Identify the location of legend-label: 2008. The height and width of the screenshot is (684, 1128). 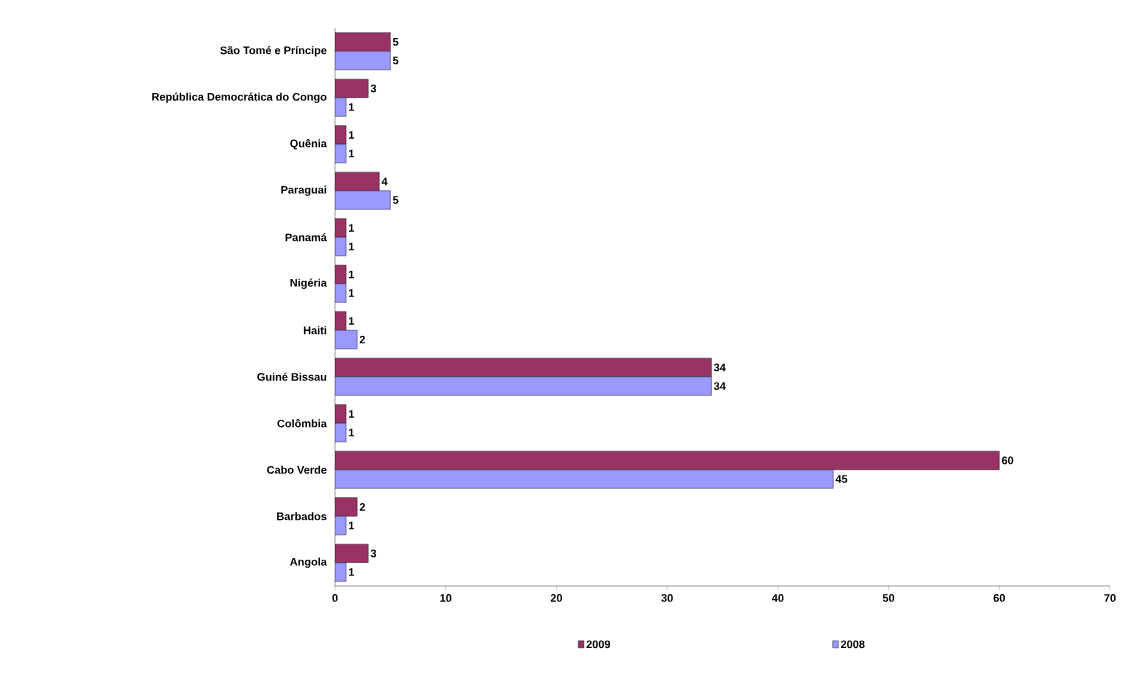
(852, 644).